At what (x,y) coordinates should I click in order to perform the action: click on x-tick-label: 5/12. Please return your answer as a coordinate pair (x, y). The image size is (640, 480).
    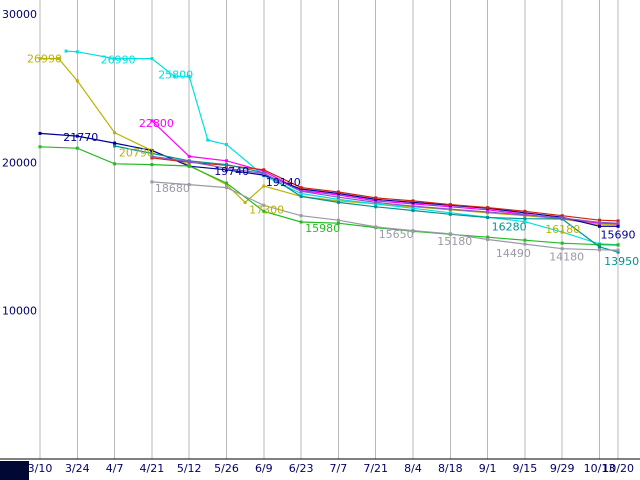
    Looking at the image, I should click on (189, 468).